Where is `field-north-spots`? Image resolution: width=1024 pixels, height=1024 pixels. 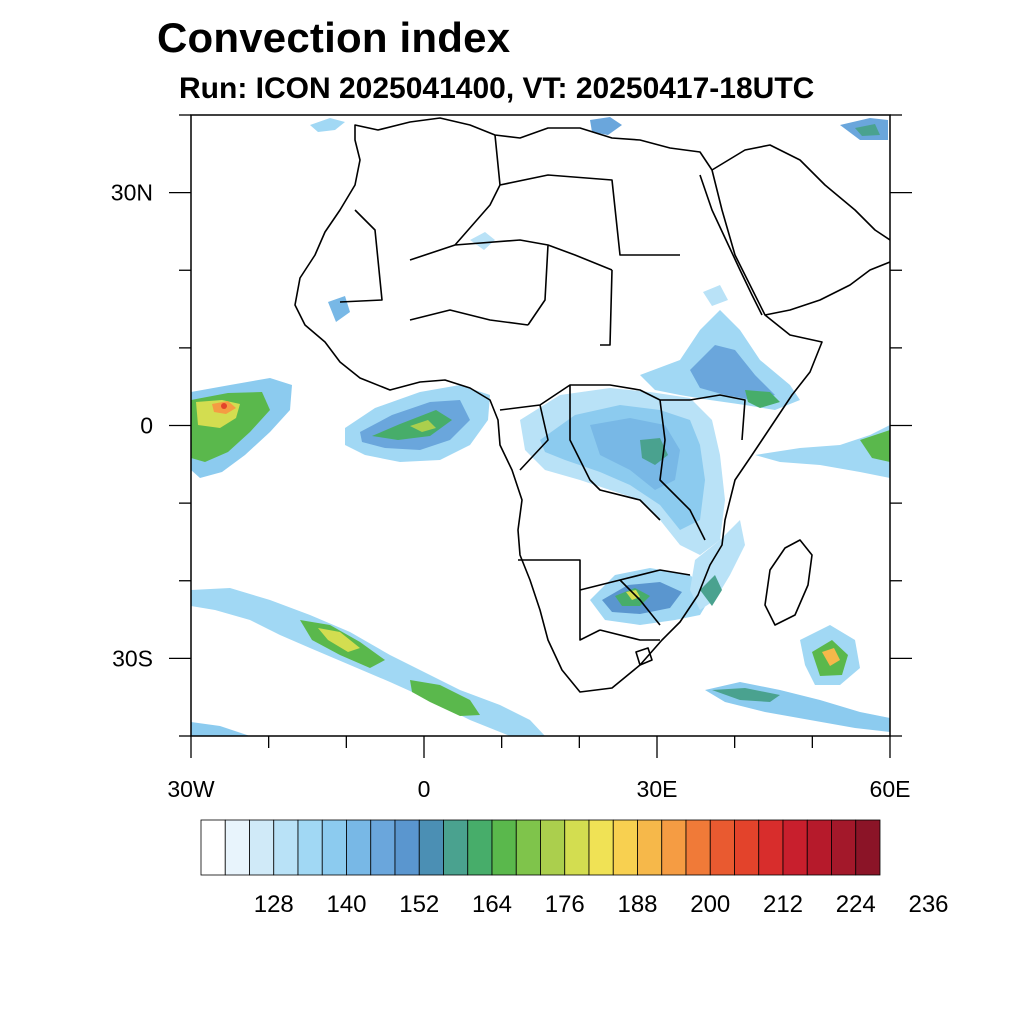
field-north-spots is located at coordinates (599, 219).